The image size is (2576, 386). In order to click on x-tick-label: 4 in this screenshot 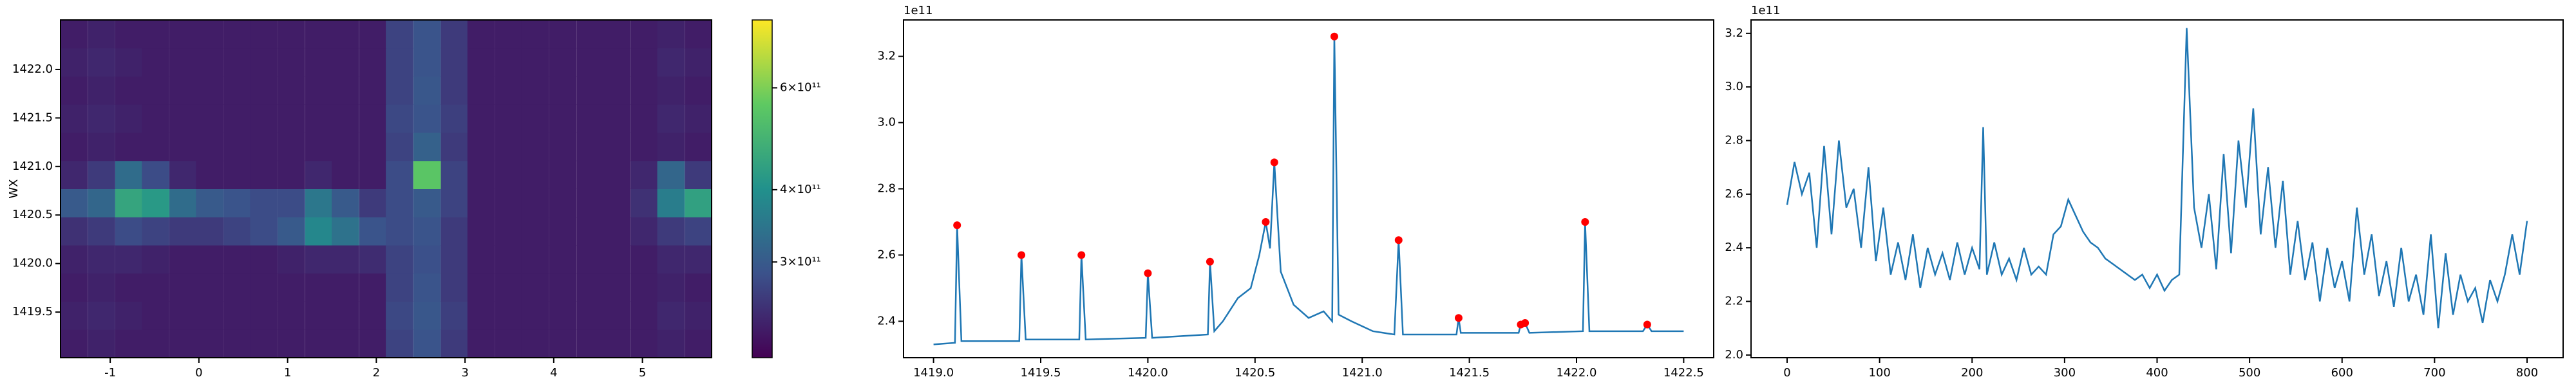, I will do `click(554, 373)`.